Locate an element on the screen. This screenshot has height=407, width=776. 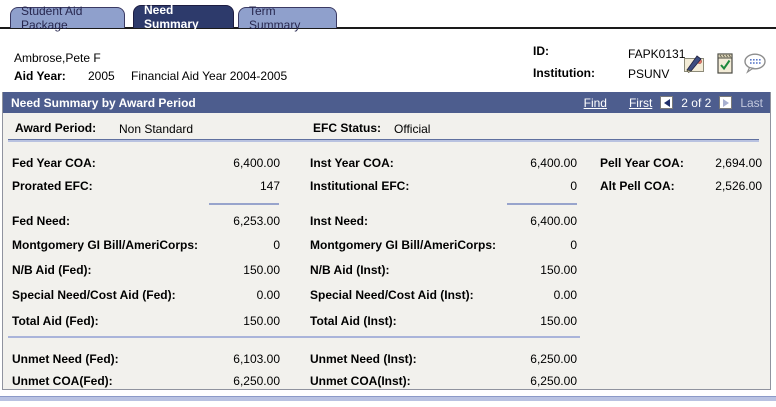
tab-label: Term Summary is located at coordinates (275, 18).